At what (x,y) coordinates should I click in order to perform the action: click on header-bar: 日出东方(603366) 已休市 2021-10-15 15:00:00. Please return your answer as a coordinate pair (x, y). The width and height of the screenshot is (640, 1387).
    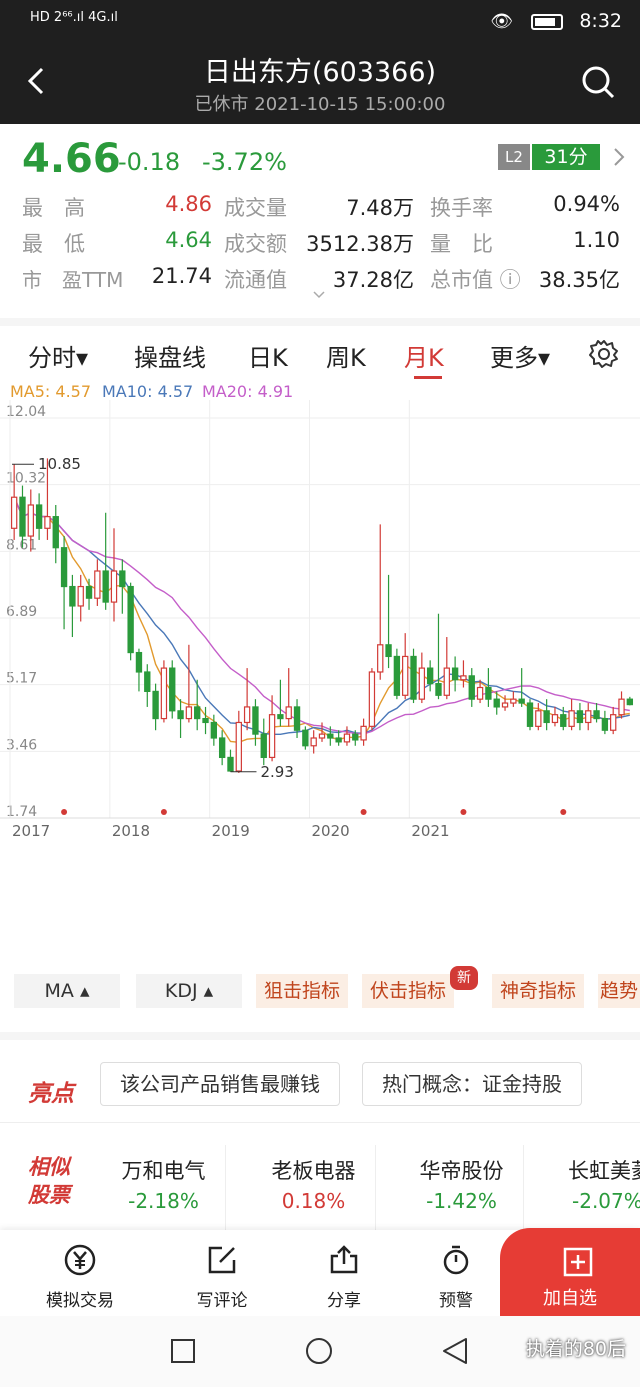
    Looking at the image, I should click on (320, 84).